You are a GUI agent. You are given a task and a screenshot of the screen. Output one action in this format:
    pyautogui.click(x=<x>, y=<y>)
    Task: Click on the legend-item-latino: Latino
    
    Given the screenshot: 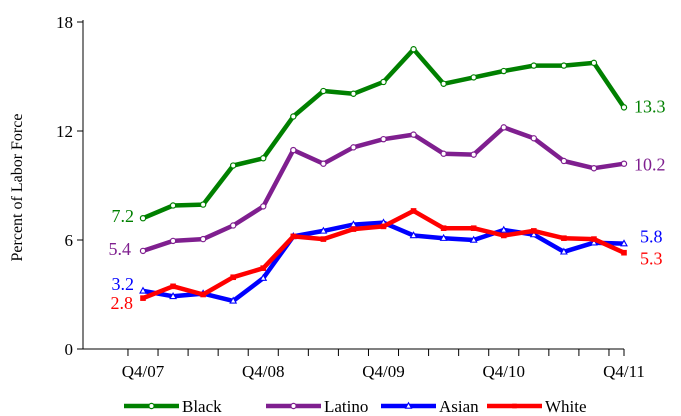 What is the action you would take?
    pyautogui.click(x=317, y=406)
    